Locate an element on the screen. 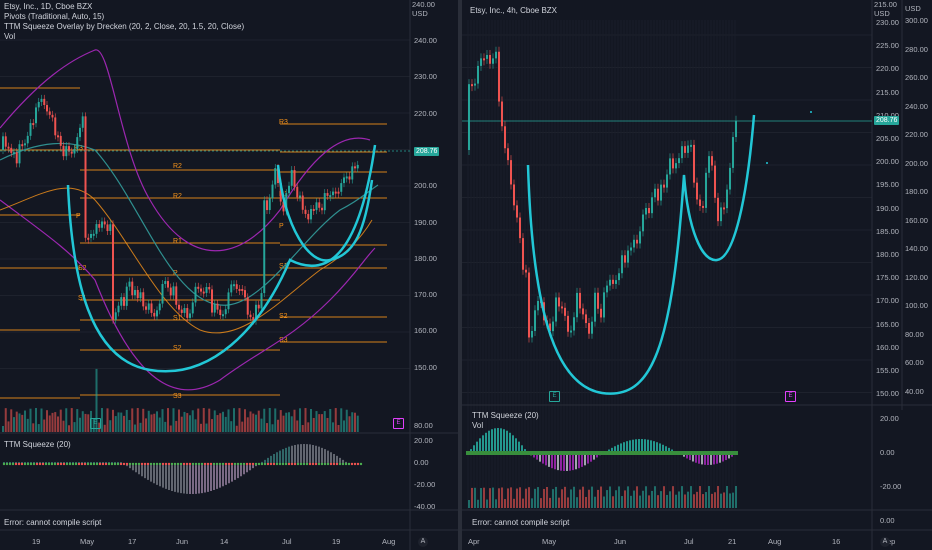 This screenshot has height=550, width=932. daily-earnings-marker-2: E is located at coordinates (398, 423).